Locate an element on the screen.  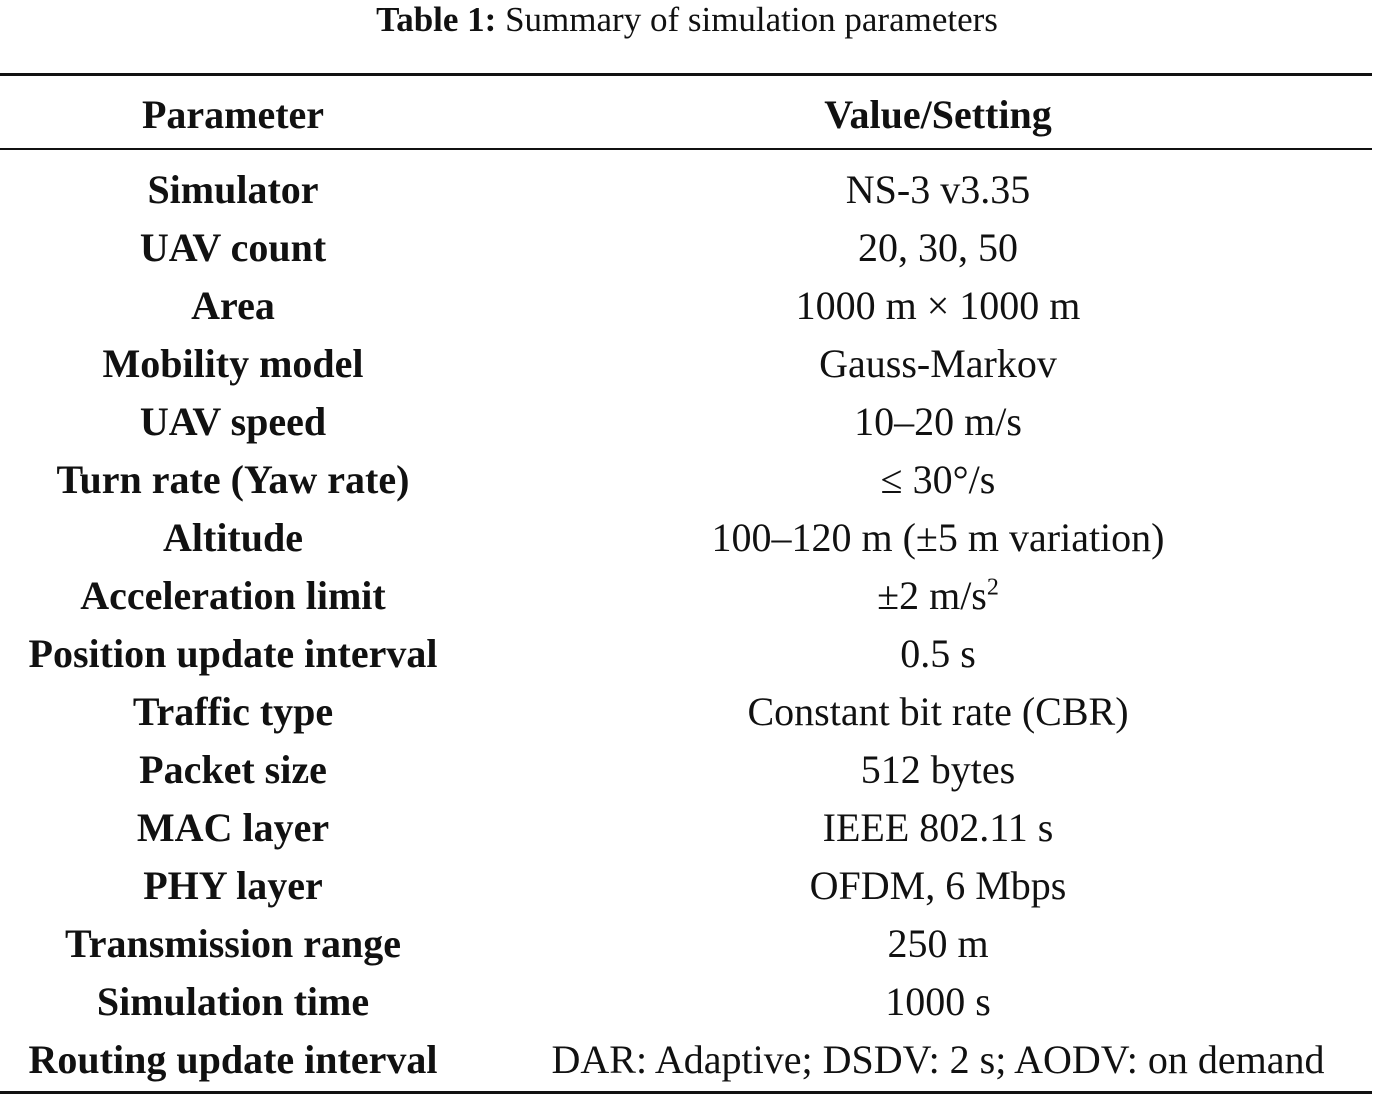
parameter-cell: UAV count is located at coordinates (233, 247).